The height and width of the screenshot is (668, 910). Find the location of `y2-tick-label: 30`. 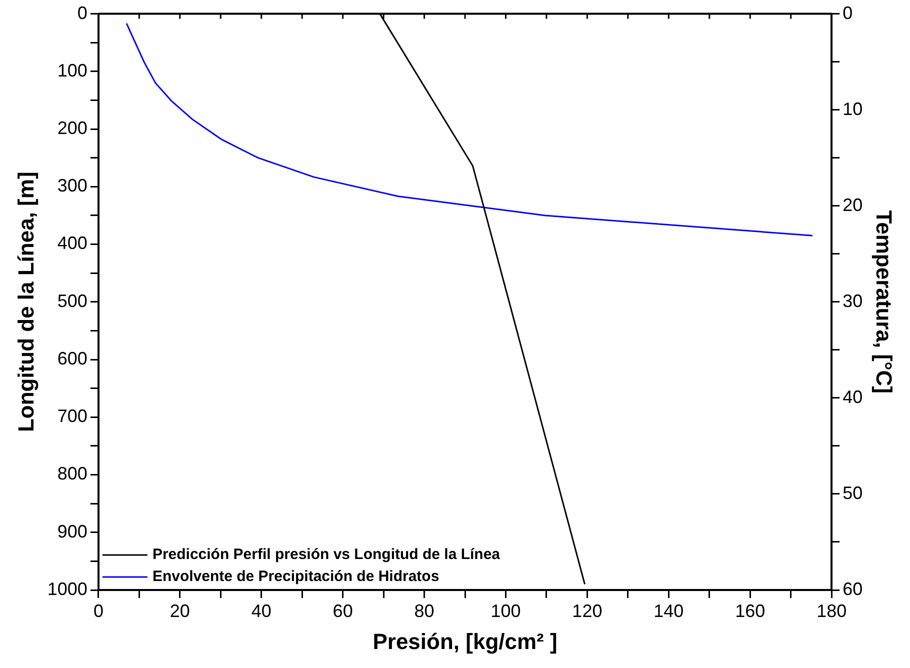

y2-tick-label: 30 is located at coordinates (852, 300).